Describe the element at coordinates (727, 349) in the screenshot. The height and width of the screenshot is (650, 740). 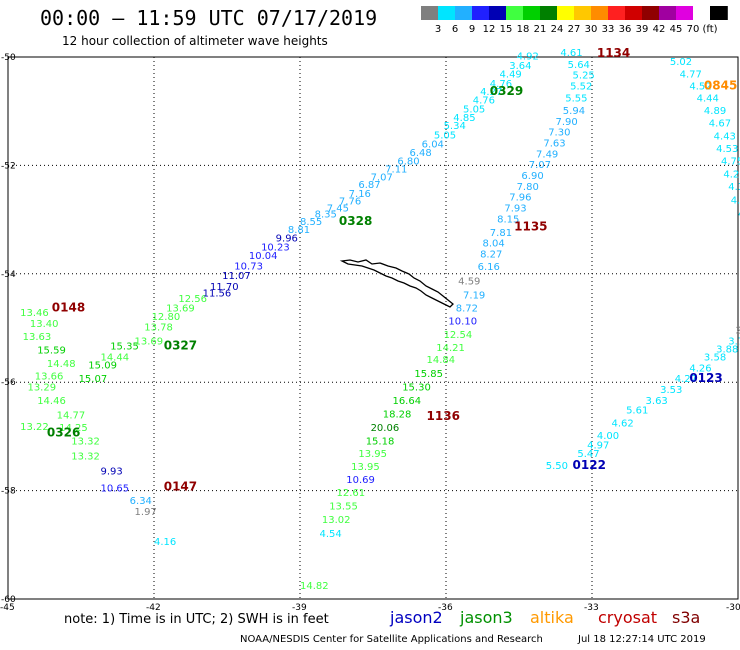
I see `wave-height-value: 3.88` at that location.